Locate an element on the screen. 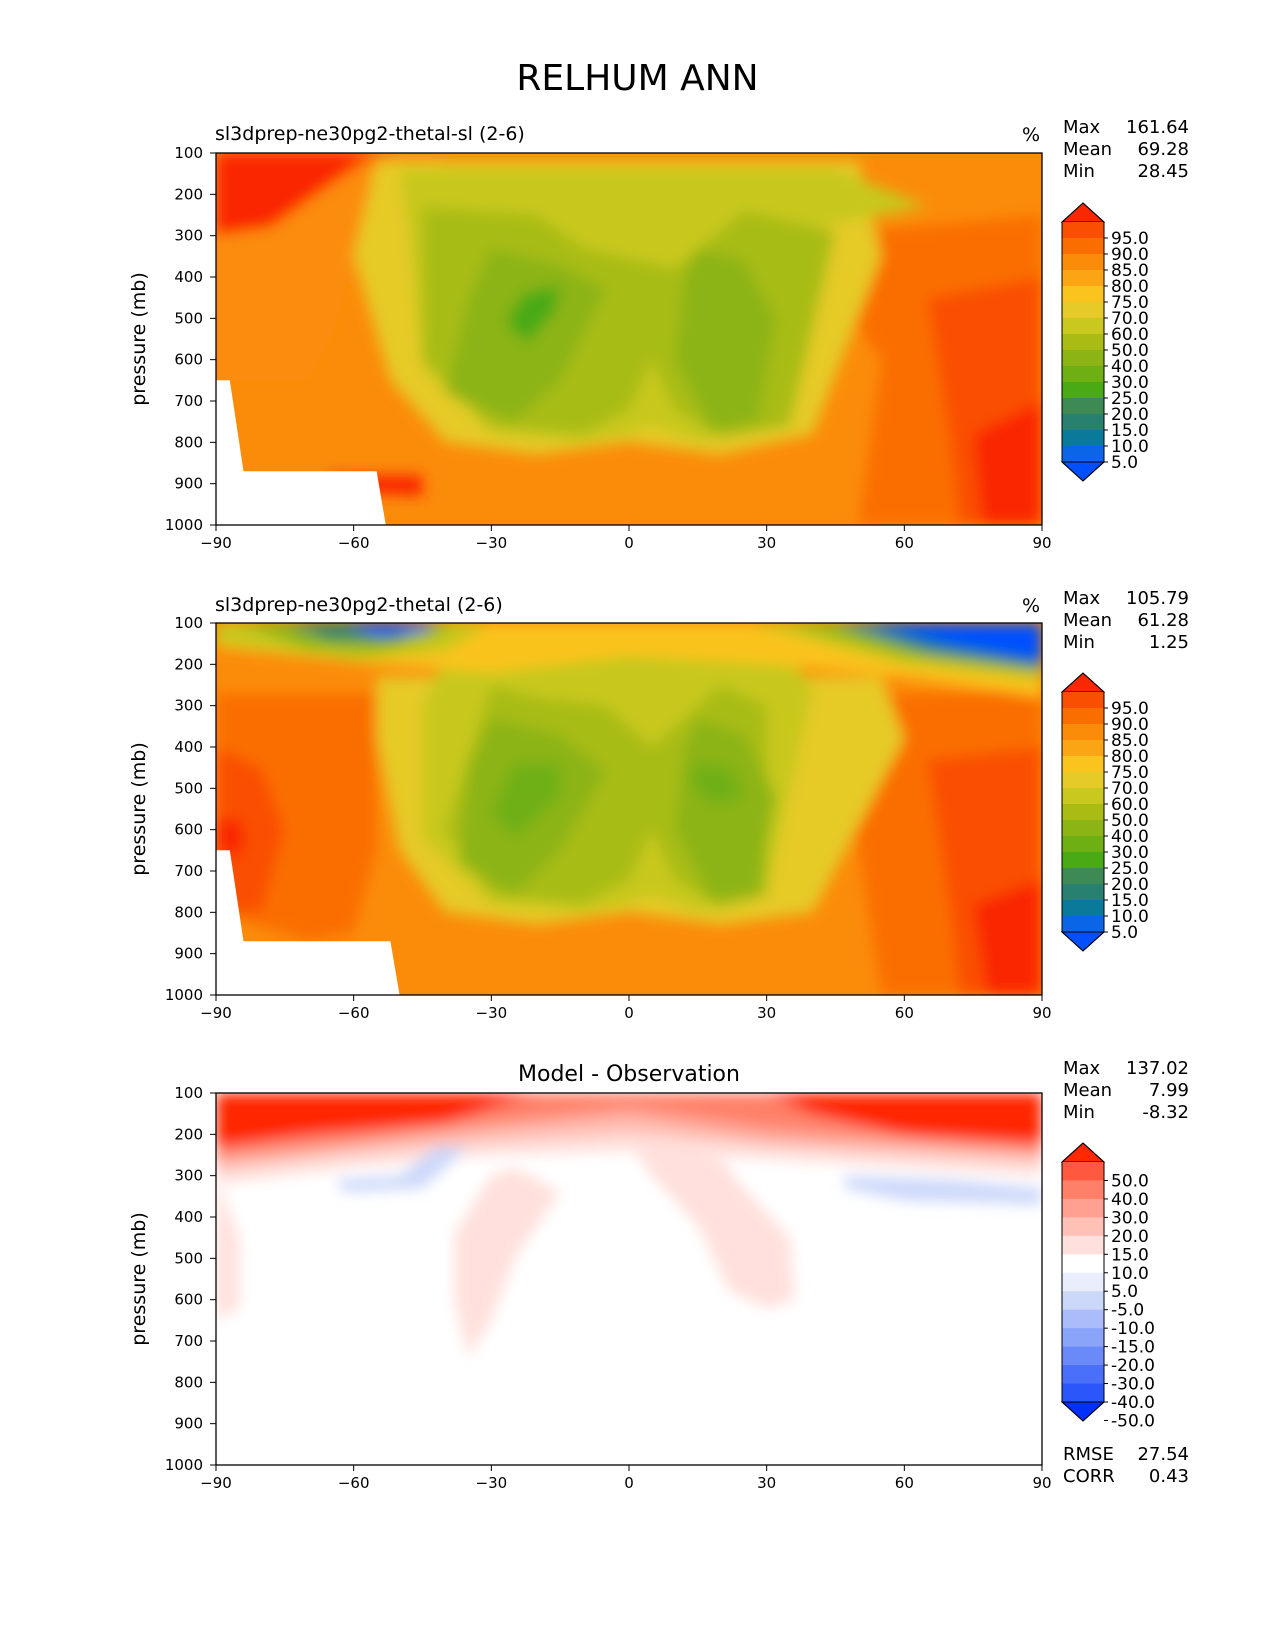  x-tick-label: −60 is located at coordinates (354, 543).